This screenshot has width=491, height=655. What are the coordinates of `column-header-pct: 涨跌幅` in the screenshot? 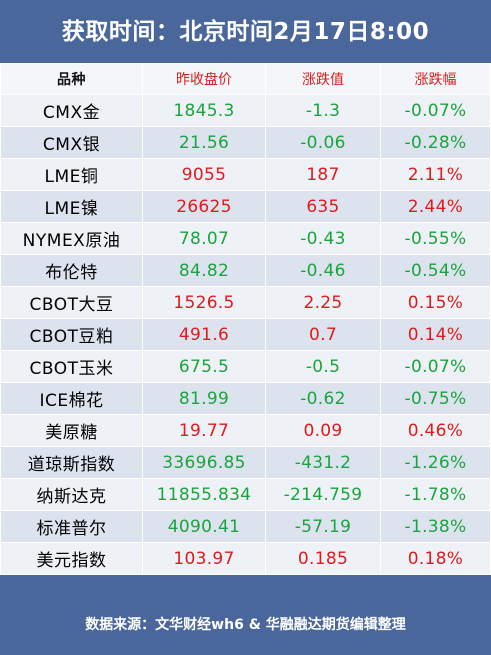 It's located at (435, 79).